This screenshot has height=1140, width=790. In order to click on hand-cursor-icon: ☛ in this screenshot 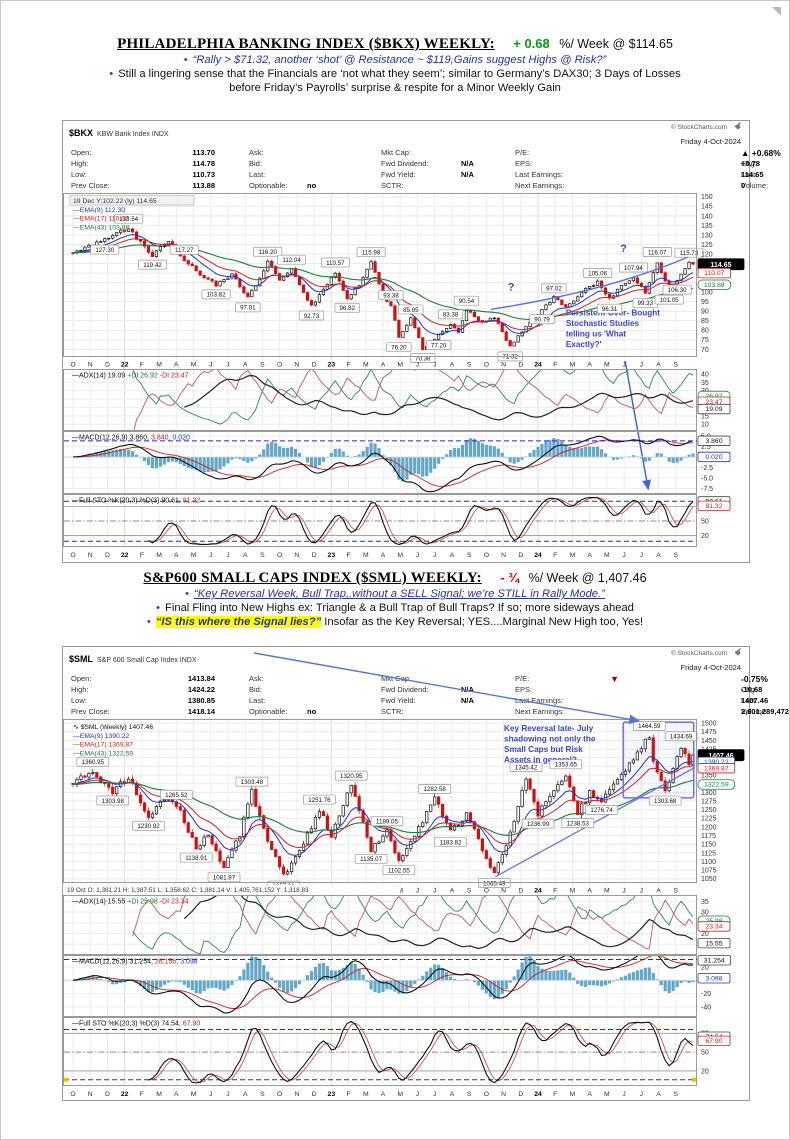, I will do `click(739, 652)`.